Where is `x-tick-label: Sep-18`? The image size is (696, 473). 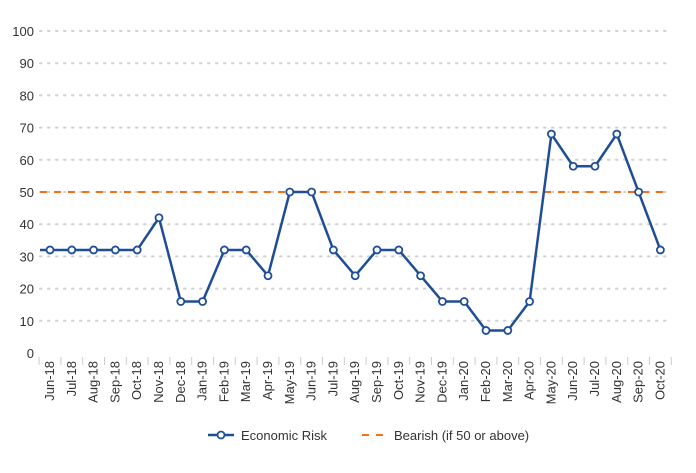 x-tick-label: Sep-18 is located at coordinates (114, 382).